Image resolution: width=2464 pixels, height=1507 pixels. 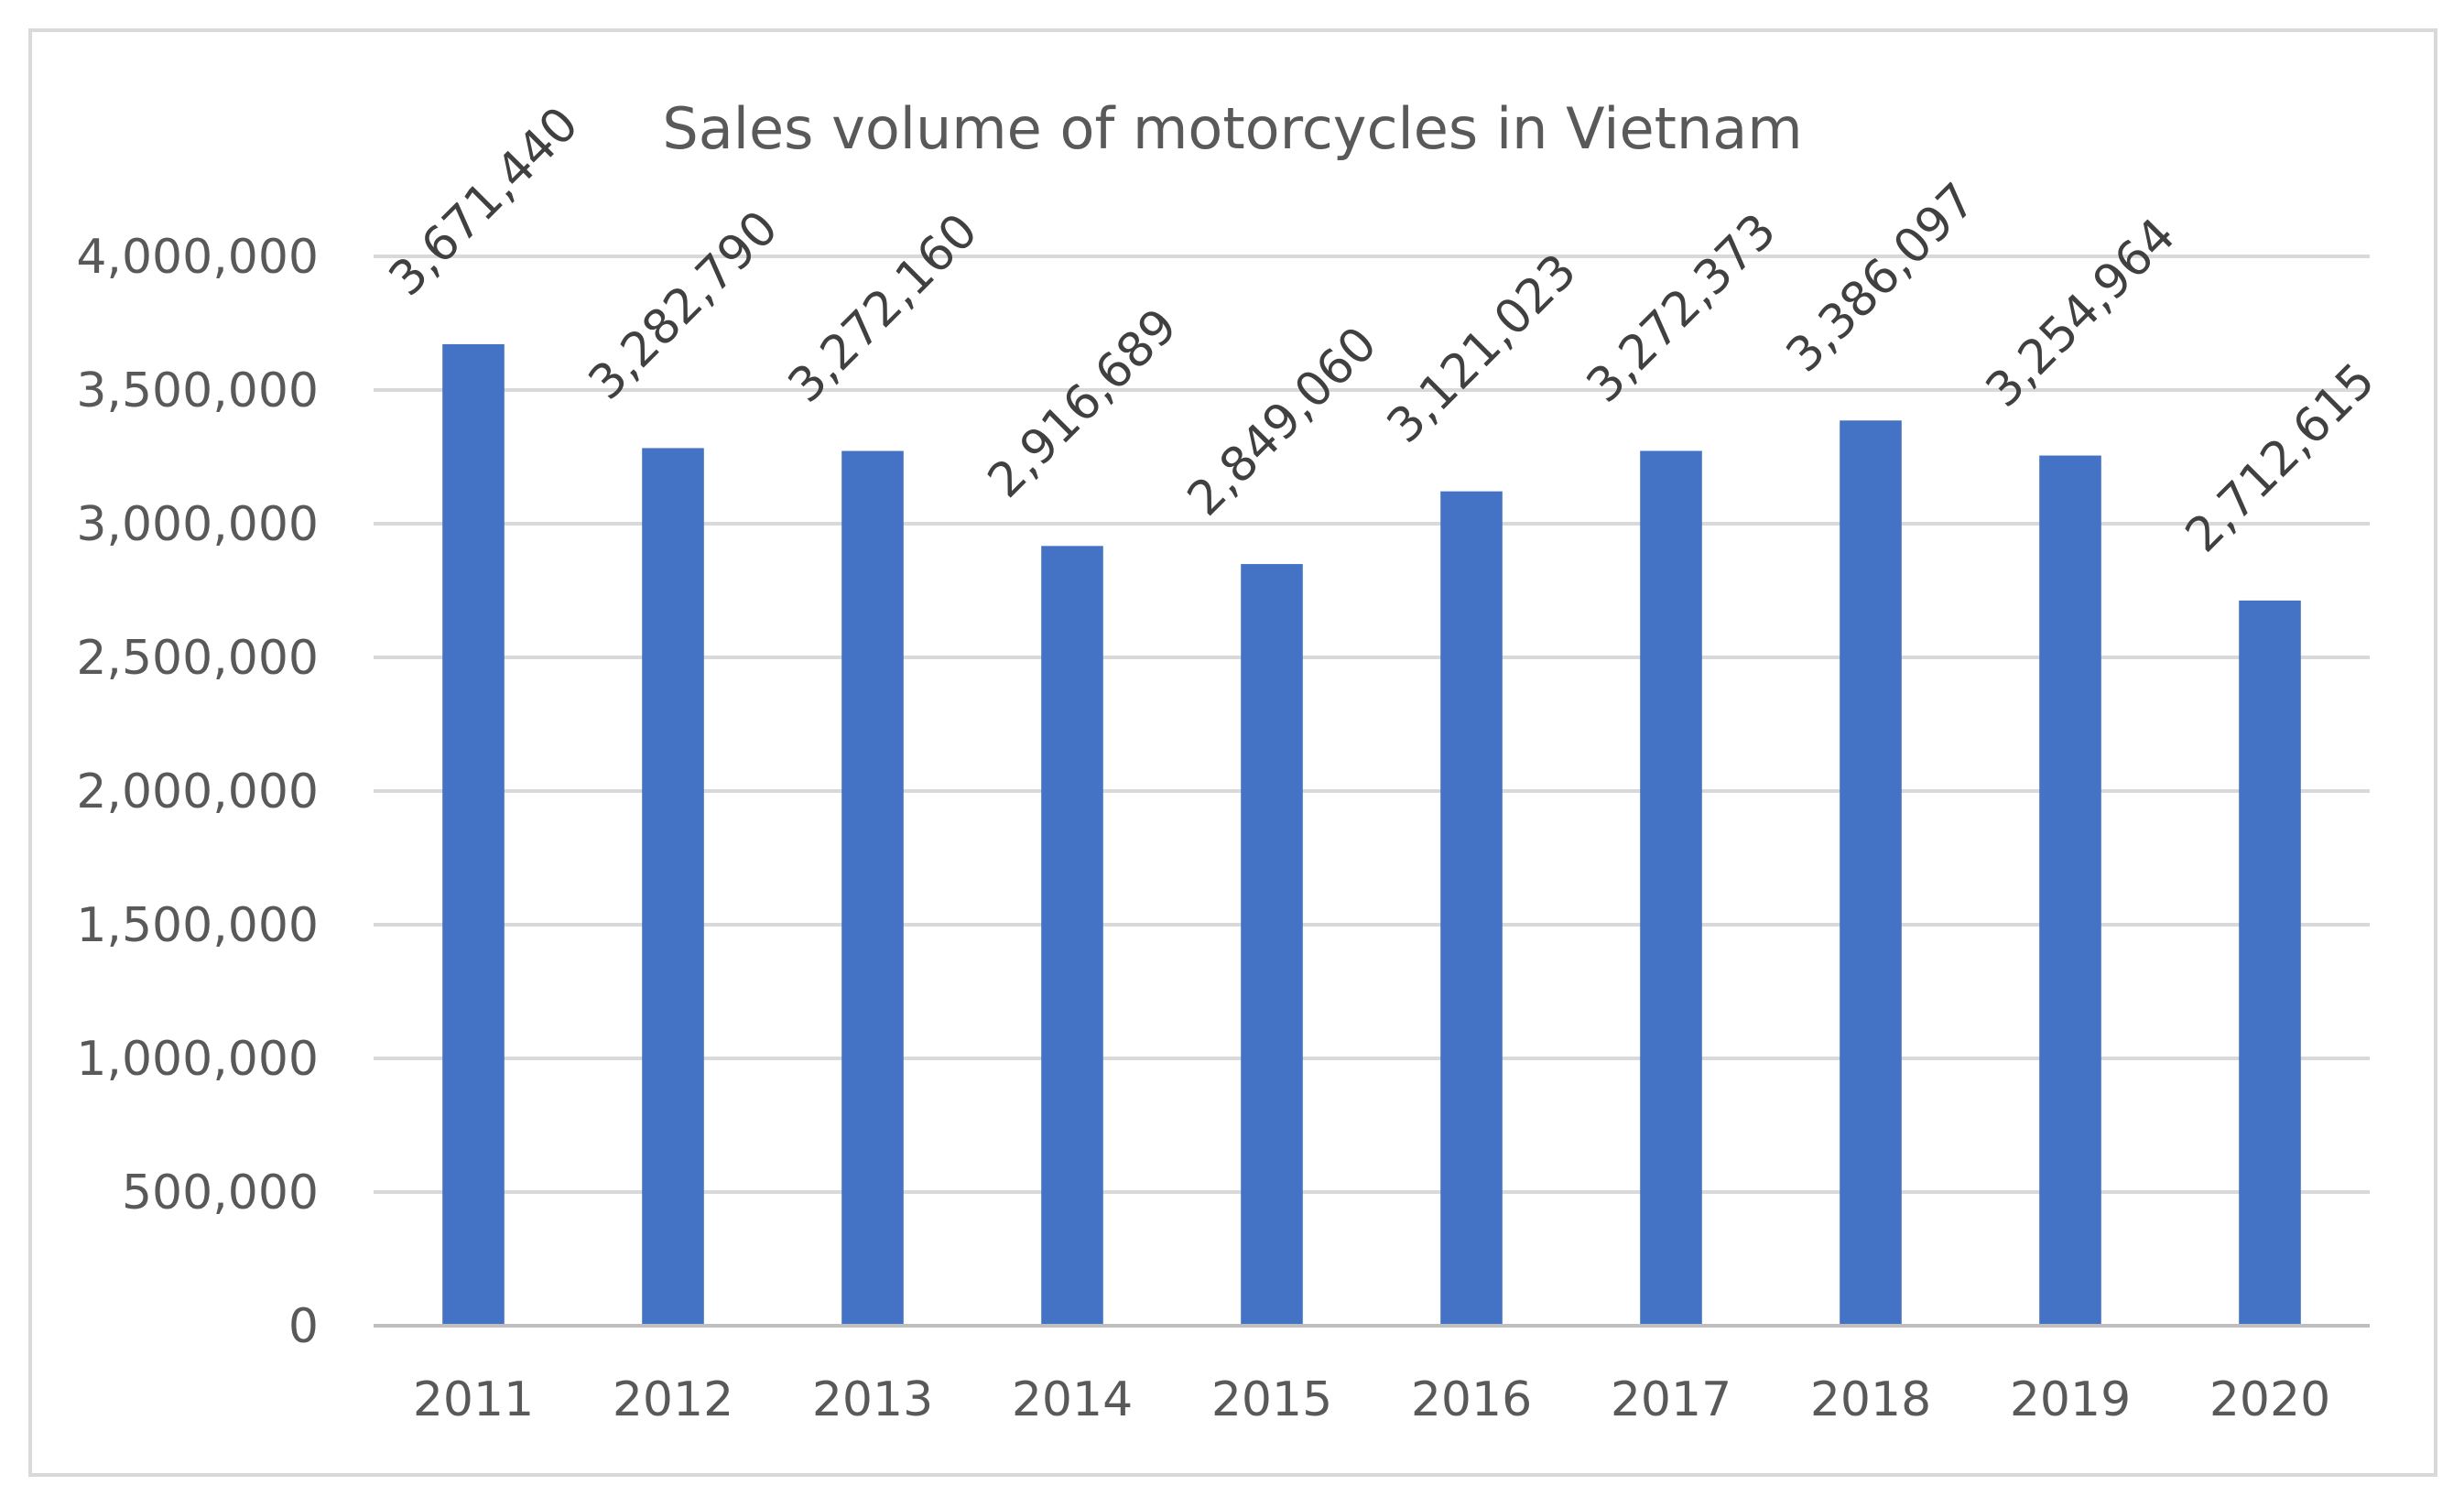 What do you see at coordinates (1471, 1399) in the screenshot?
I see `x-tick-label: 2016` at bounding box center [1471, 1399].